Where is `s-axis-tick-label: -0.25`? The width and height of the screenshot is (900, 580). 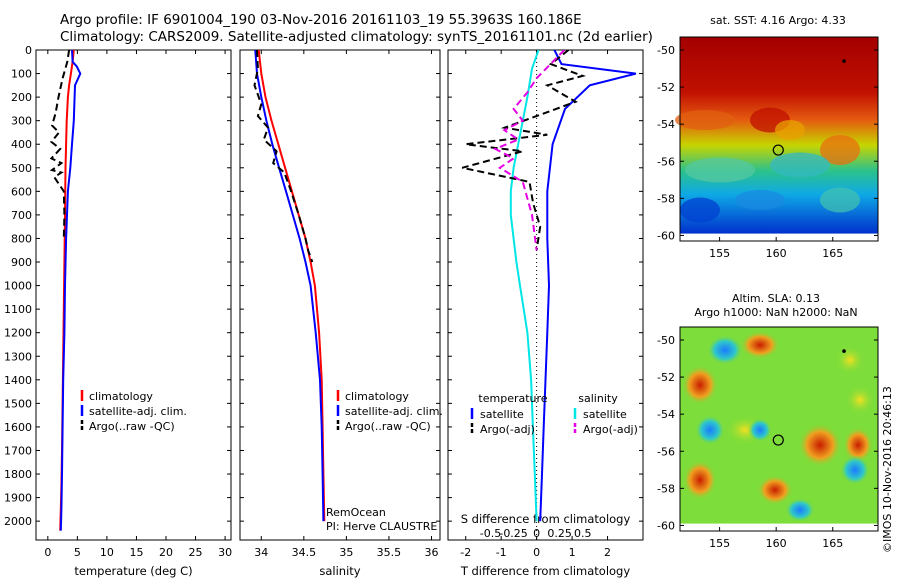 s-axis-tick-label: -0.25 is located at coordinates (513, 533).